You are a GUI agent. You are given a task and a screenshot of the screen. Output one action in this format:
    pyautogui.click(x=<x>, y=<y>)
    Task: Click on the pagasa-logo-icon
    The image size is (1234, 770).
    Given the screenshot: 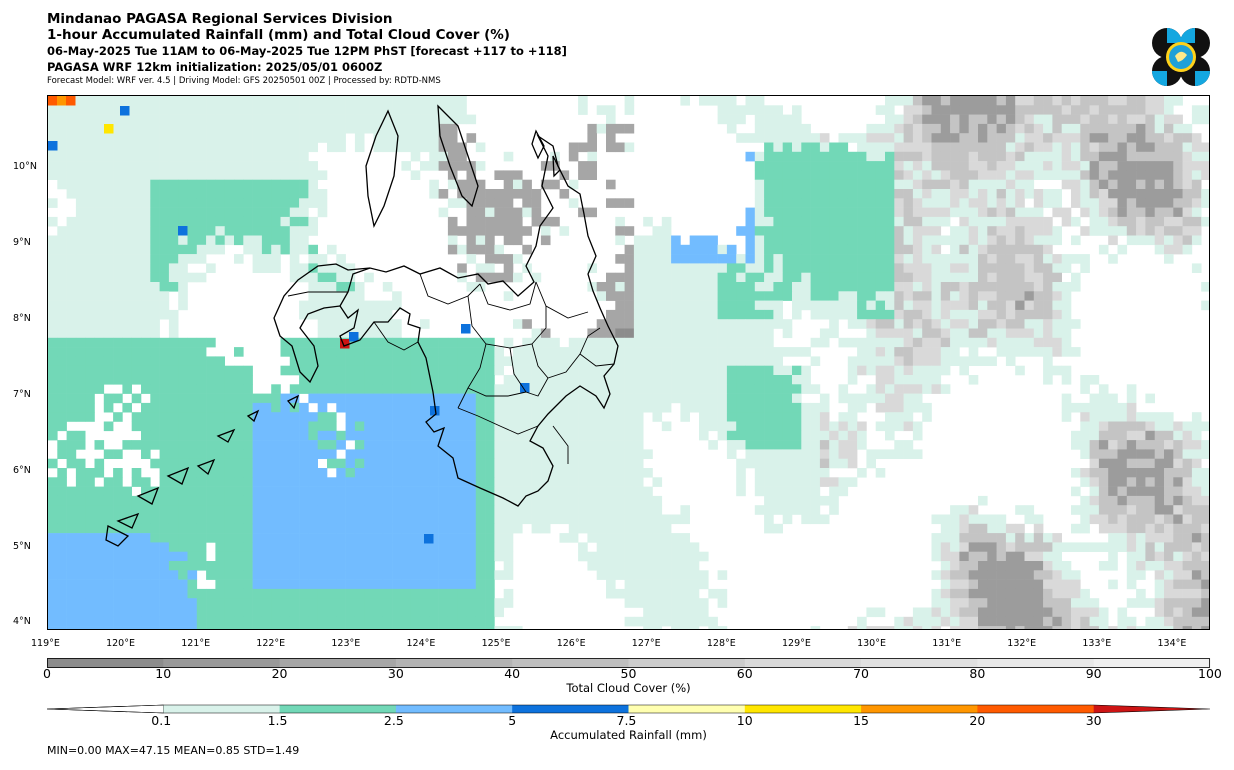 What is the action you would take?
    pyautogui.click(x=1181, y=57)
    